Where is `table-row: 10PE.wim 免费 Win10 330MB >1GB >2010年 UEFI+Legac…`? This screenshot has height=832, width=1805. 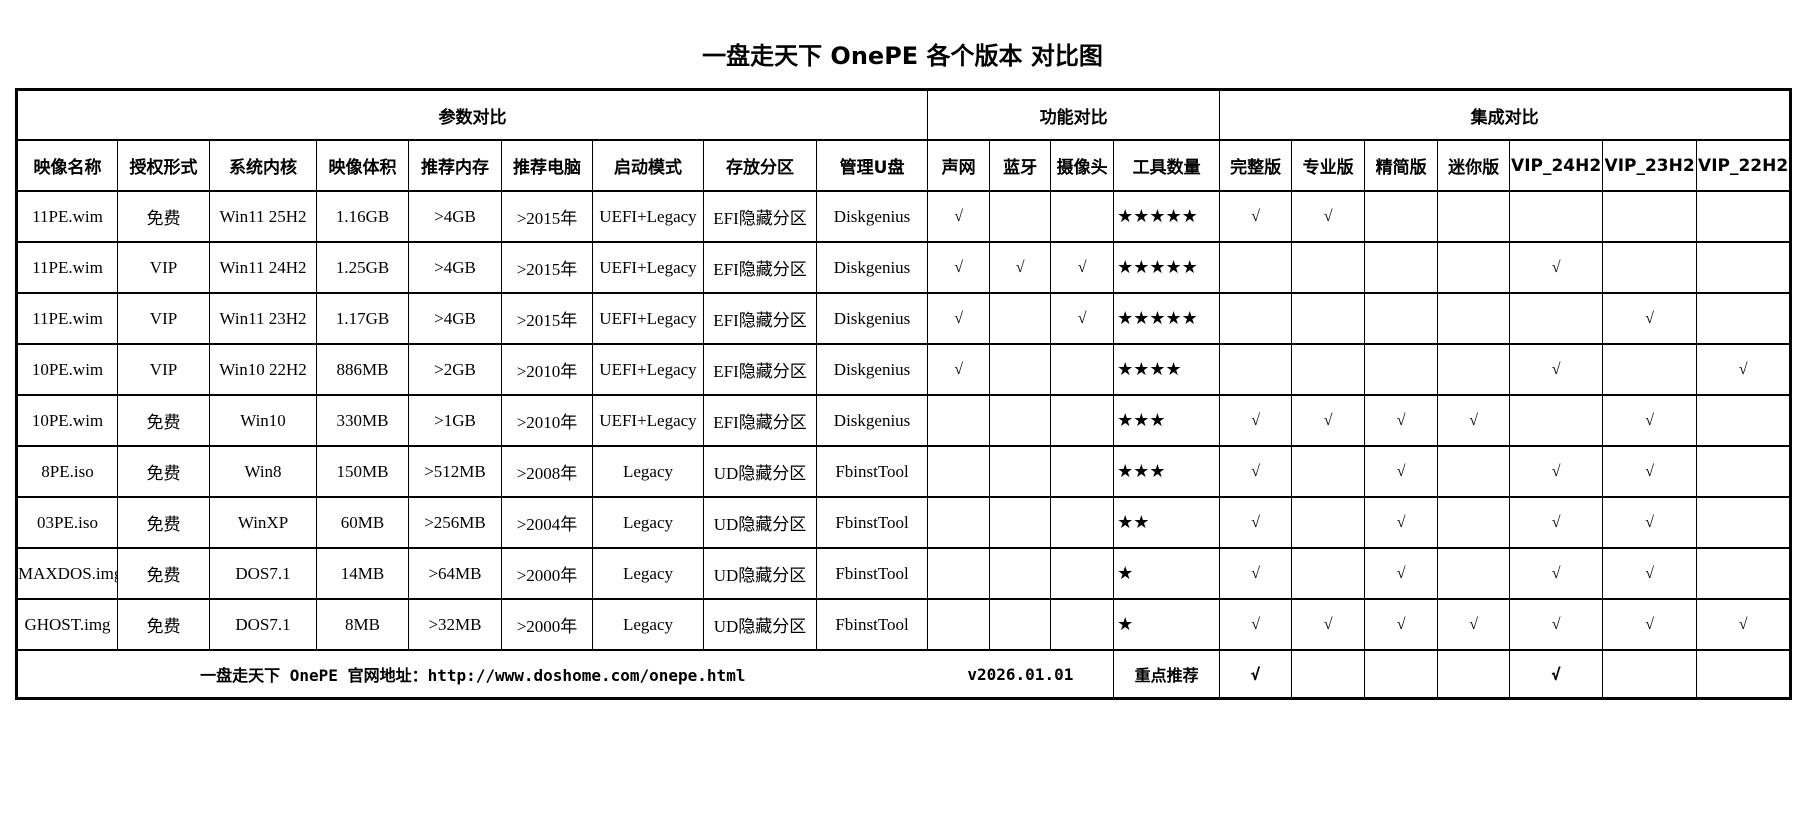 table-row: 10PE.wim 免费 Win10 330MB >1GB >2010年 UEFI+Legac… is located at coordinates (904, 420).